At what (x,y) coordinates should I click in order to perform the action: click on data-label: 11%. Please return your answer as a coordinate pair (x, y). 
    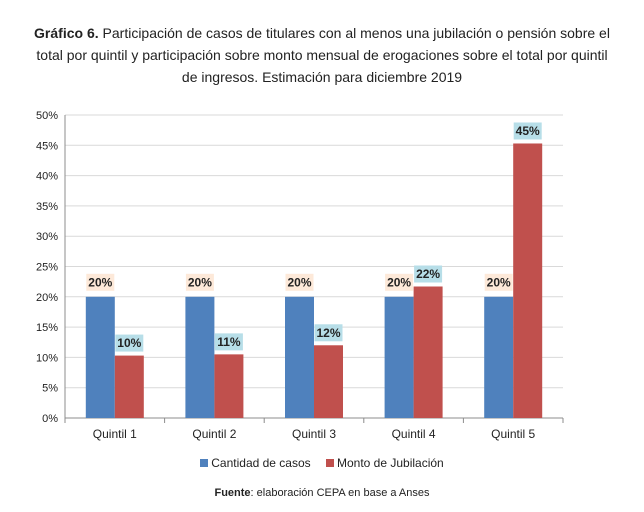
    Looking at the image, I should click on (229, 342).